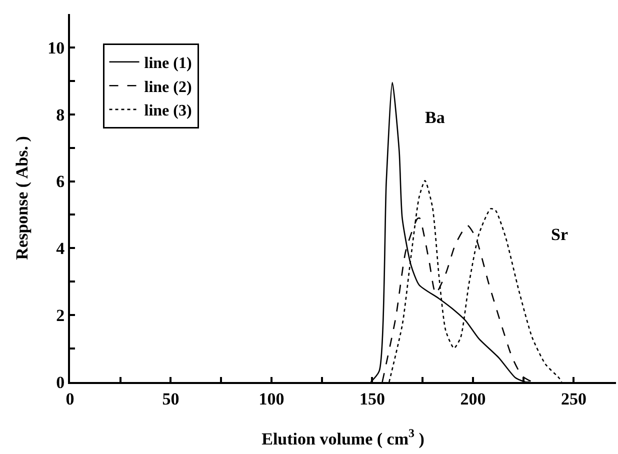 This screenshot has width=618, height=454. Describe the element at coordinates (60, 182) in the screenshot. I see `y-tick-label: 6` at that location.